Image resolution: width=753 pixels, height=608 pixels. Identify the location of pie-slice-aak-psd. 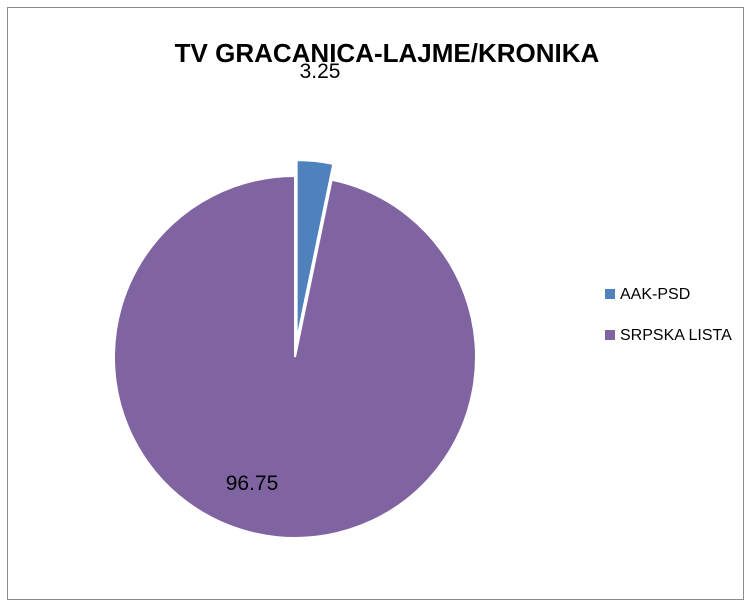
(315, 250).